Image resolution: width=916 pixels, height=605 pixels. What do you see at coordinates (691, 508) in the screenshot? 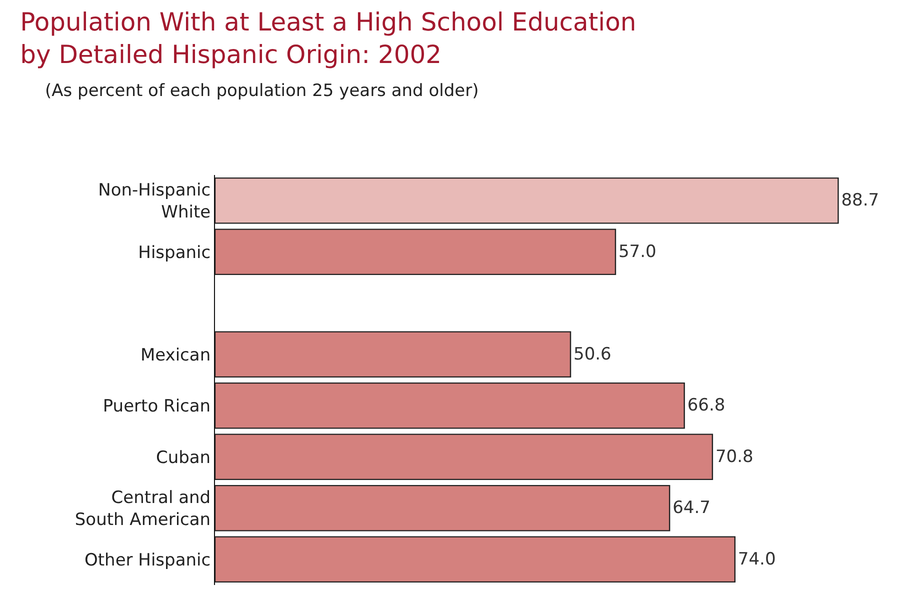
I see `data-label: 64.7` at bounding box center [691, 508].